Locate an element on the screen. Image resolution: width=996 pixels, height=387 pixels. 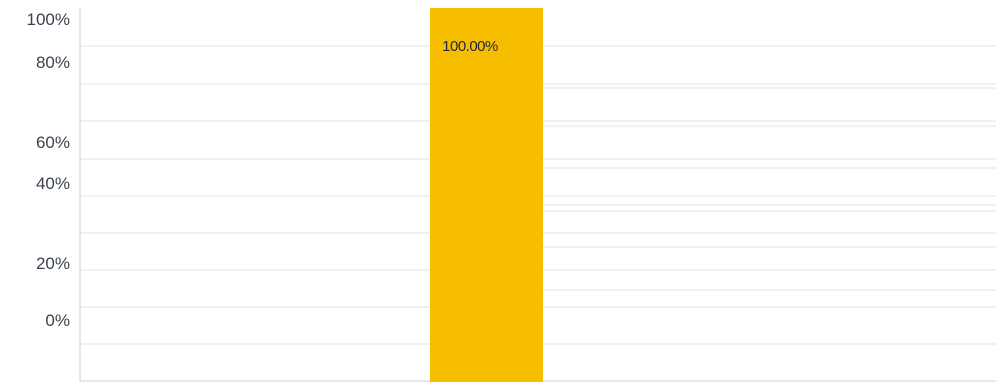
y-tick-label: 100% is located at coordinates (48, 19).